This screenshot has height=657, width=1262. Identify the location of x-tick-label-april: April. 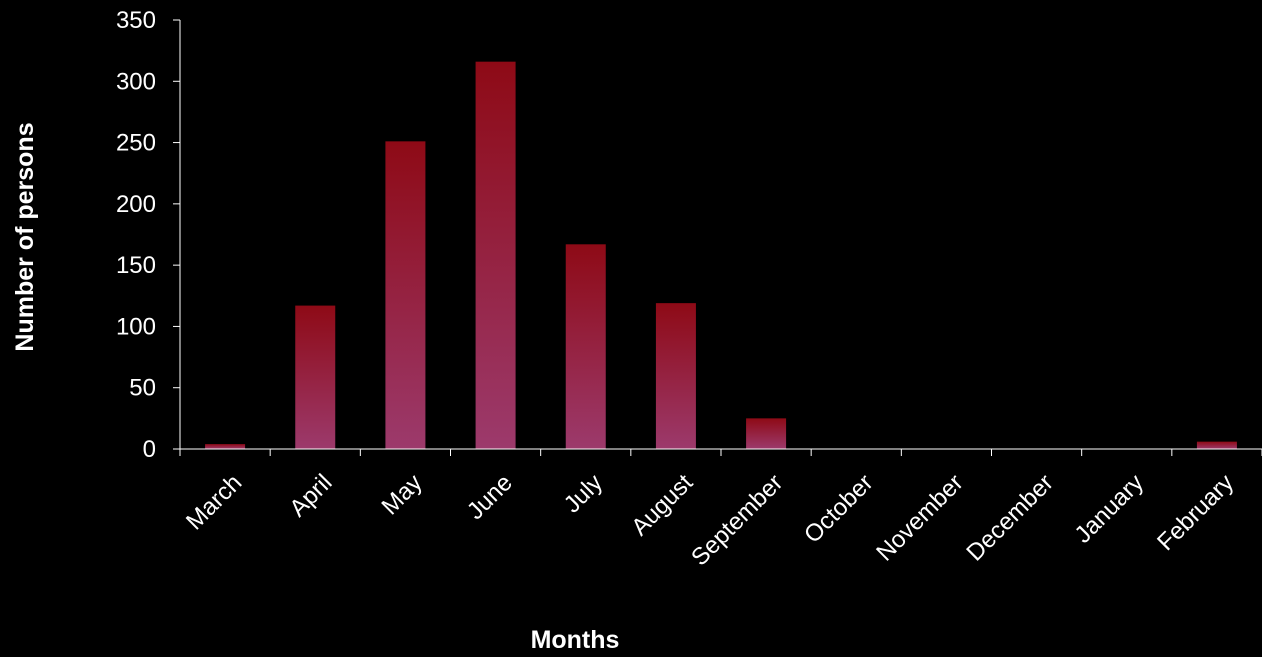
(310, 495).